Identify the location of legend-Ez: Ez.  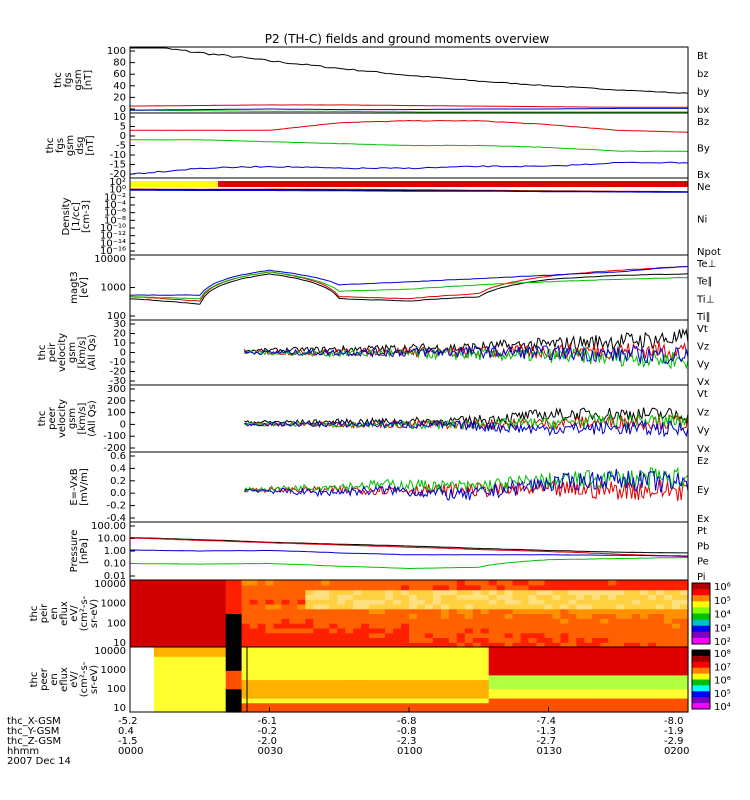
(703, 461).